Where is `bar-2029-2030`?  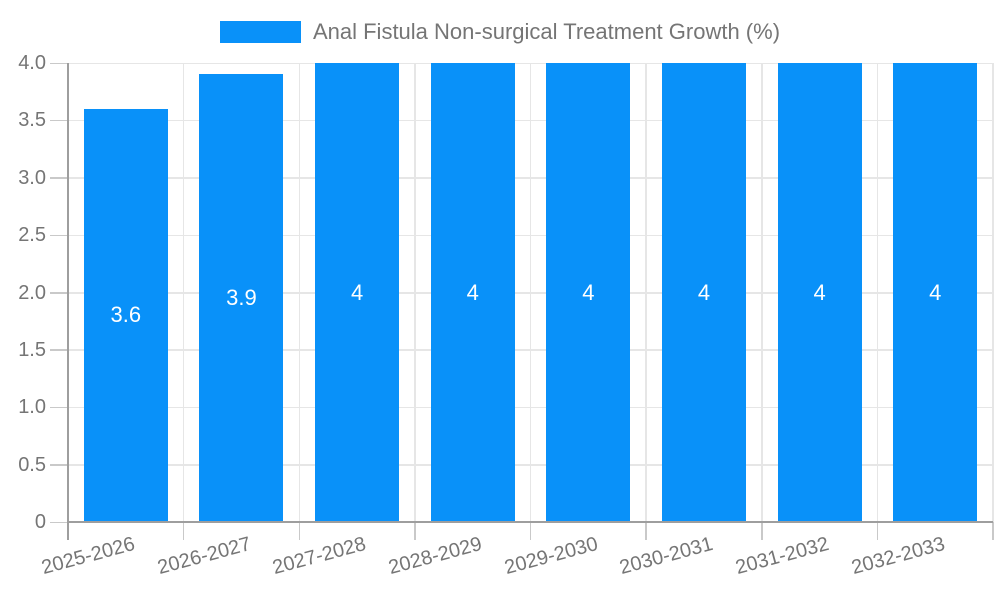 bar-2029-2030 is located at coordinates (588, 292).